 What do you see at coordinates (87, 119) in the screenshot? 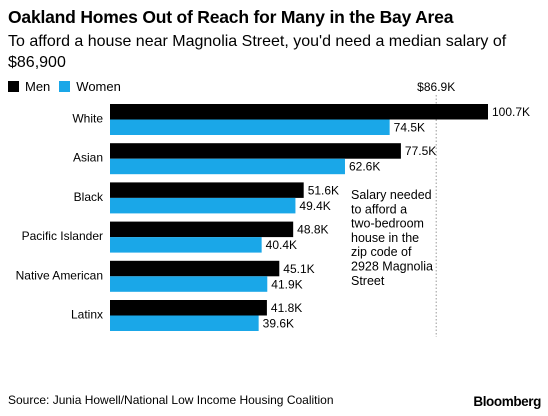
I see `category-label: White` at bounding box center [87, 119].